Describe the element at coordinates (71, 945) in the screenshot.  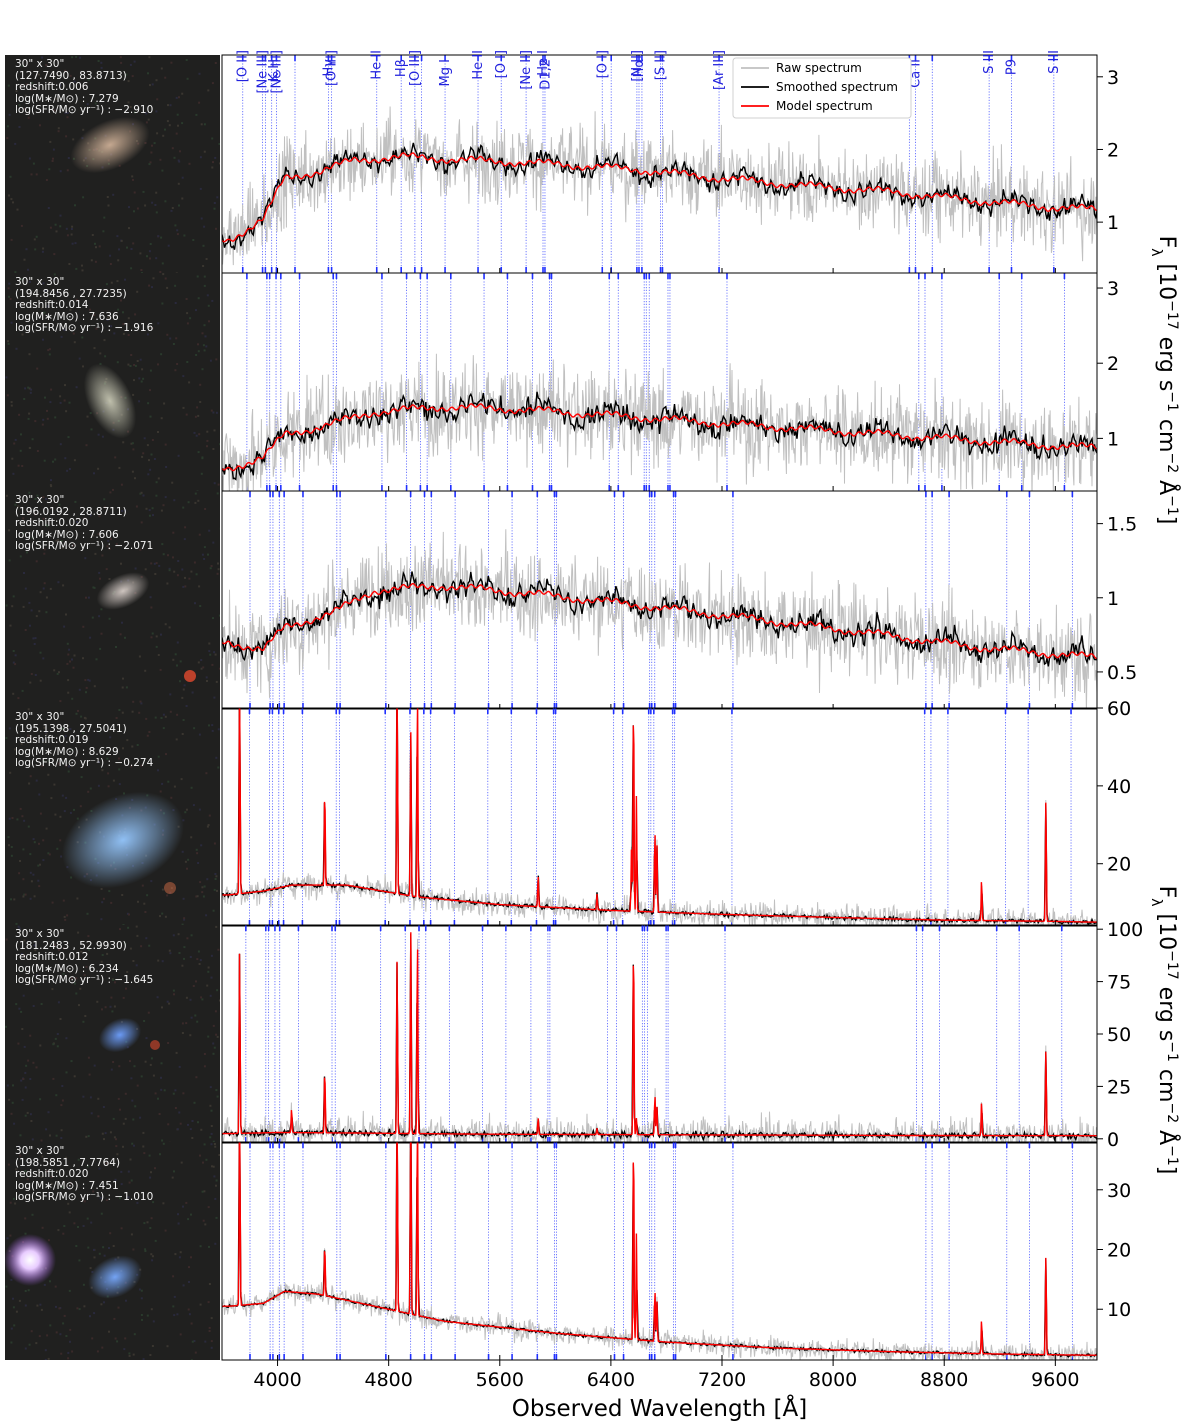
I see `image-caption-coords: (181.2483 , 52.9930)` at that location.